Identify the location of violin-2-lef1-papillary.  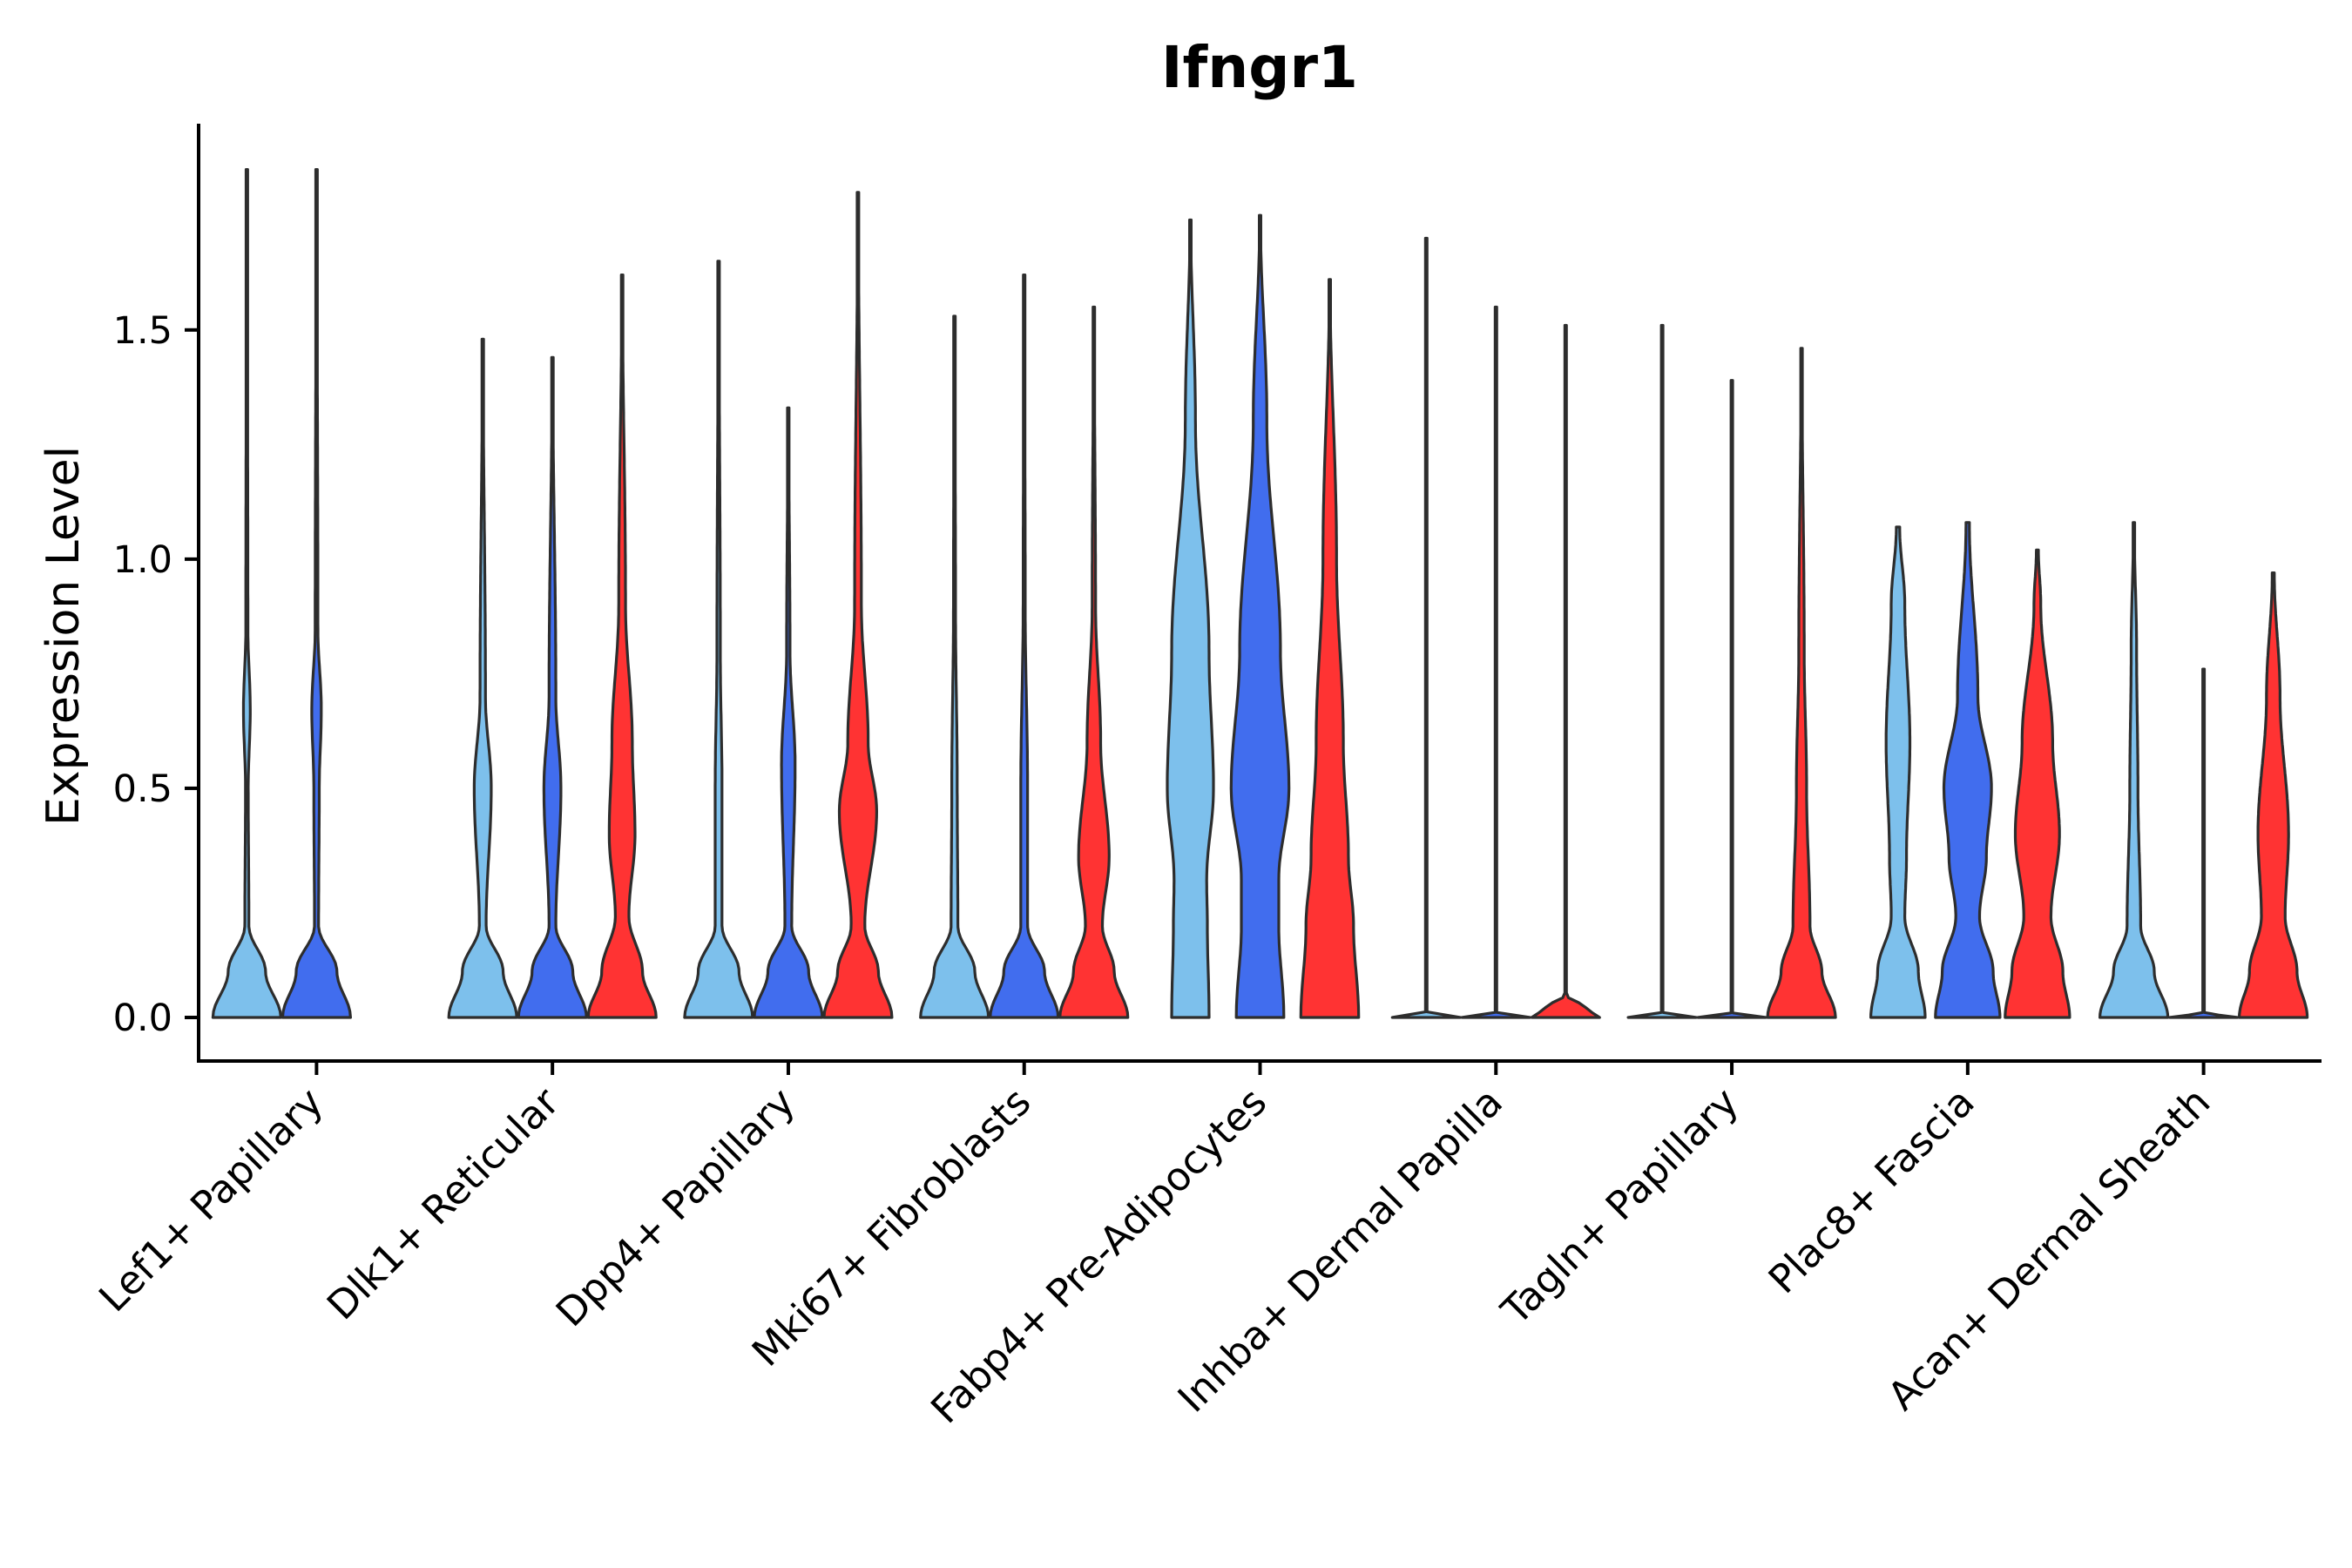
(316, 593).